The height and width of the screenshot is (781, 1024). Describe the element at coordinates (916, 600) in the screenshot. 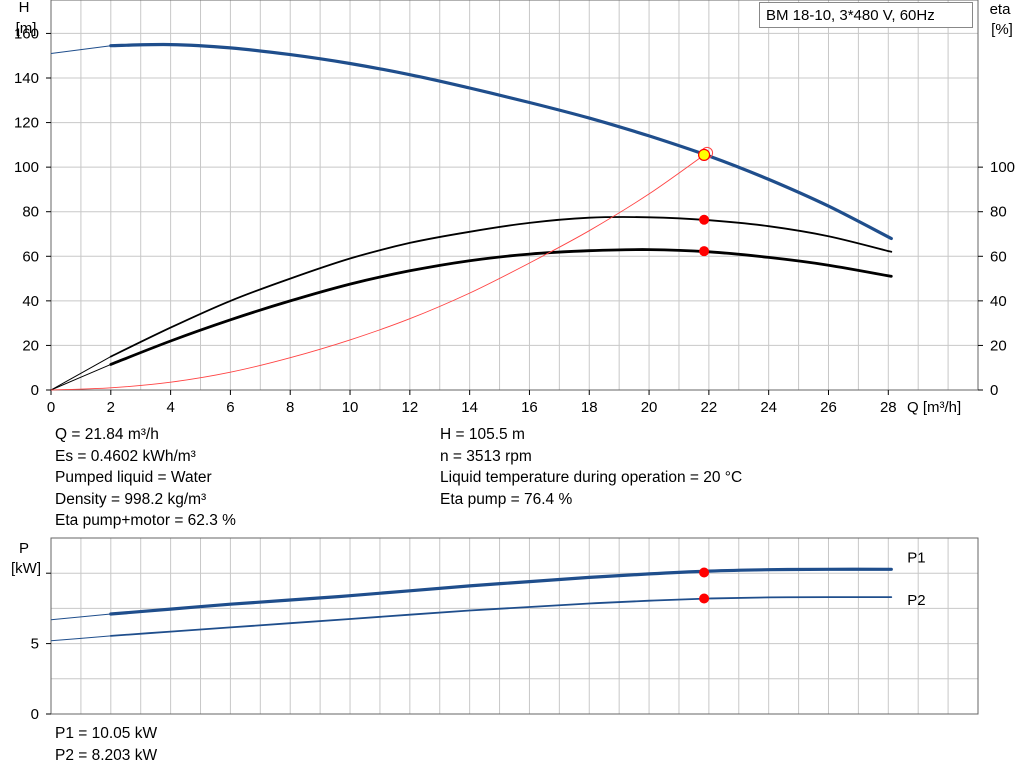

I see `power-series-label-P2: P2` at that location.